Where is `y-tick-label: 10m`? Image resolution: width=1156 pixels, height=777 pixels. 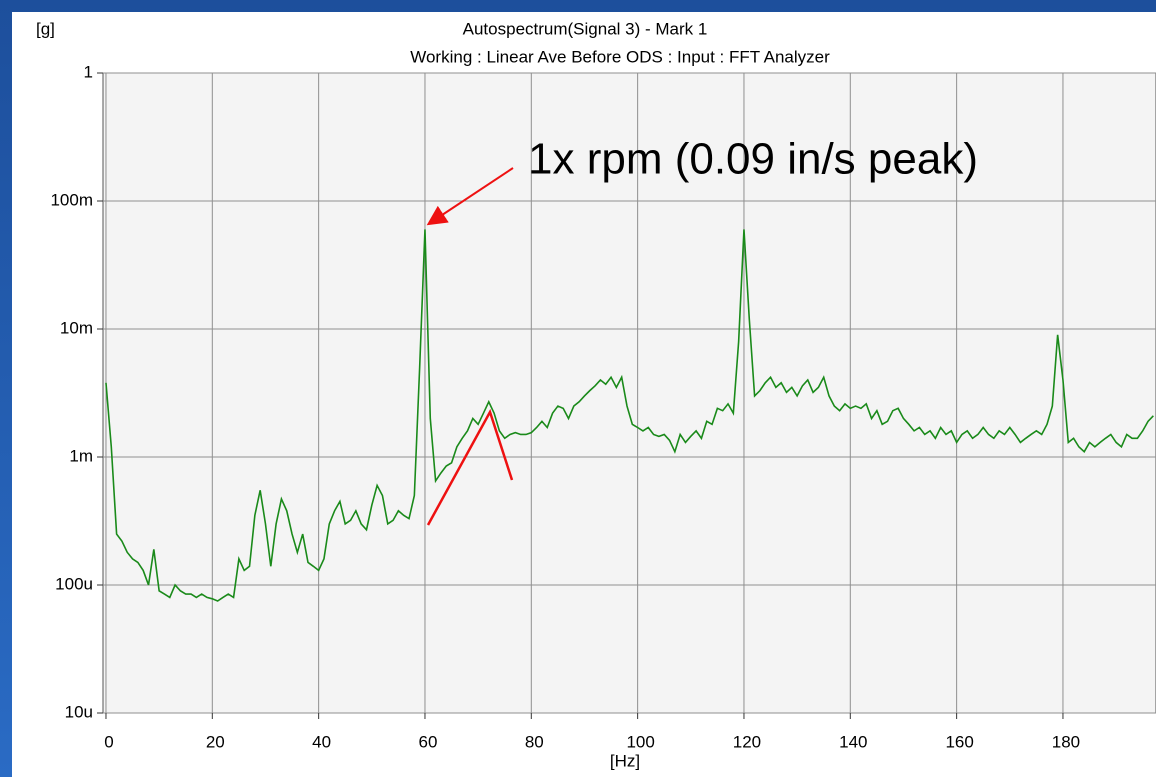
y-tick-label: 10m is located at coordinates (76, 327).